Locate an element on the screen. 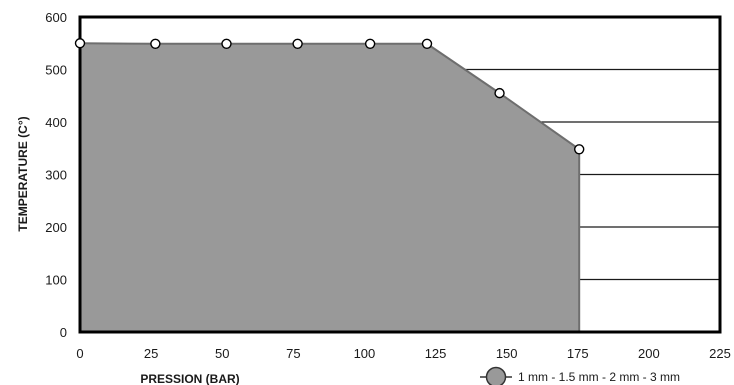 The height and width of the screenshot is (385, 734). x-tick-label: 150 is located at coordinates (507, 353).